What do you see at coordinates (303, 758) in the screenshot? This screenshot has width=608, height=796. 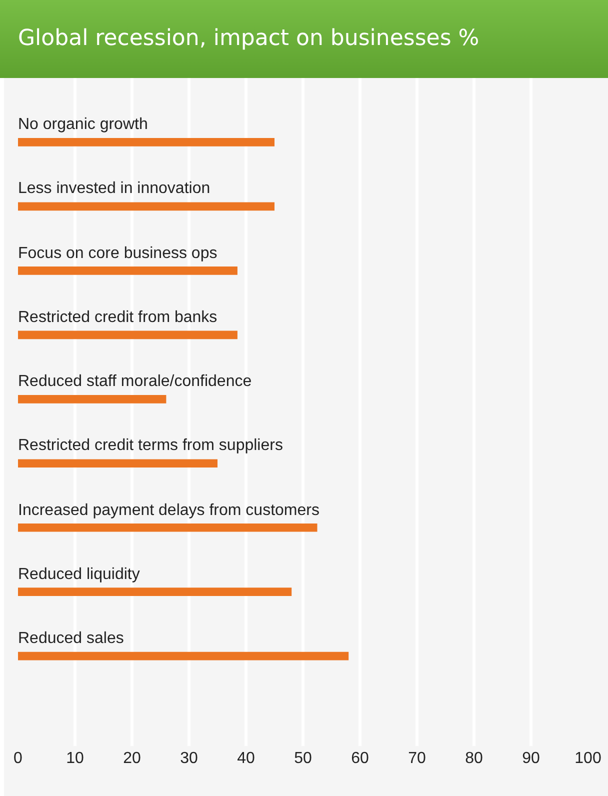 I see `x-tick-label: 50` at bounding box center [303, 758].